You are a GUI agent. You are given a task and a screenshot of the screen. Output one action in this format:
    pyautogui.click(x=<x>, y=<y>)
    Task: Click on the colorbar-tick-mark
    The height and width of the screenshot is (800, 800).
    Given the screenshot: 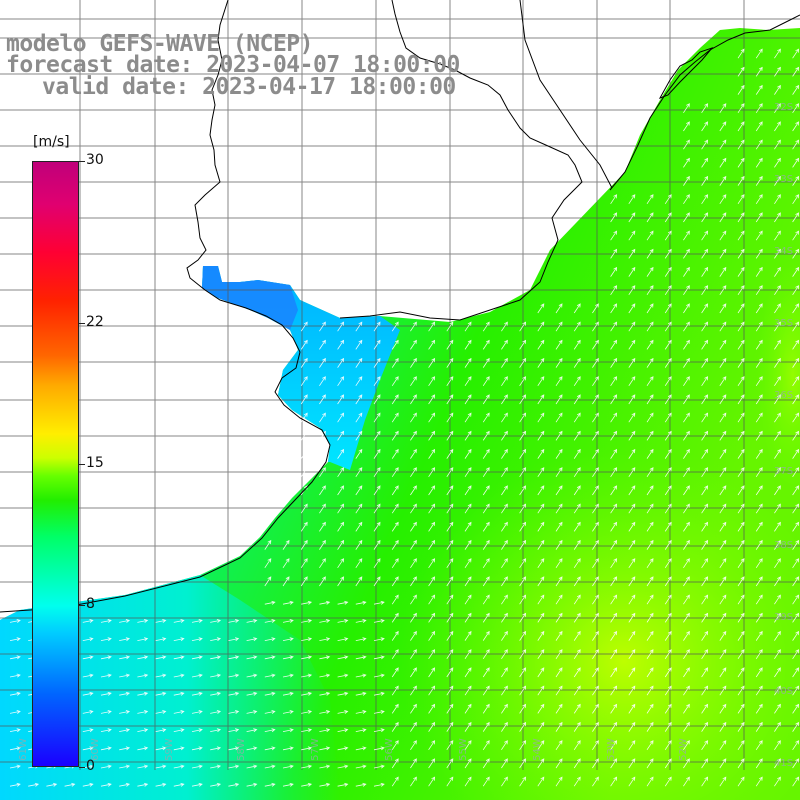 What is the action you would take?
    pyautogui.click(x=82, y=767)
    